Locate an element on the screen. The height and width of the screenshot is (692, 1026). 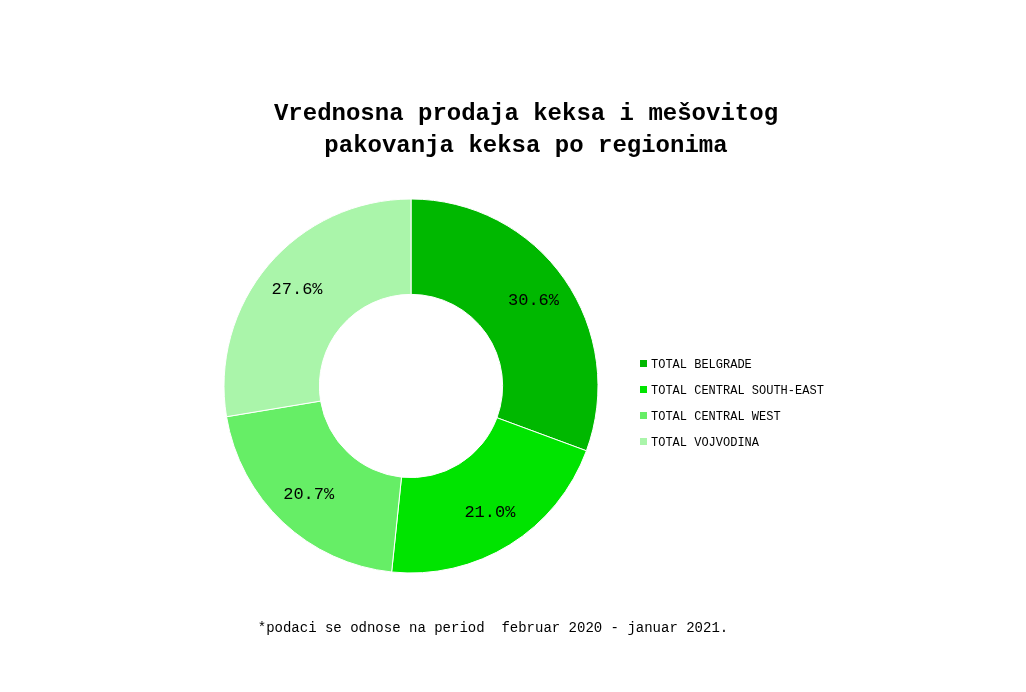
data-label: 30.6% is located at coordinates (534, 301).